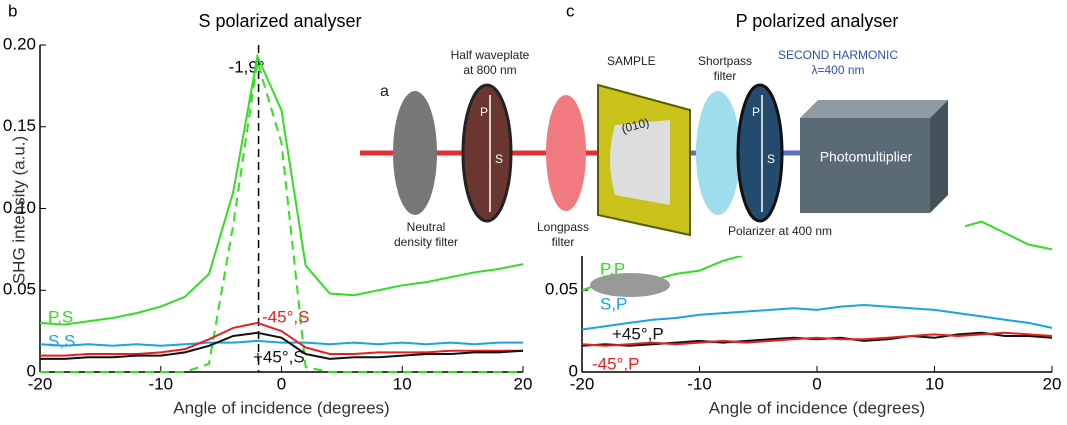 The height and width of the screenshot is (425, 1067). What do you see at coordinates (837, 70) in the screenshot?
I see `label: λ=400 nm` at bounding box center [837, 70].